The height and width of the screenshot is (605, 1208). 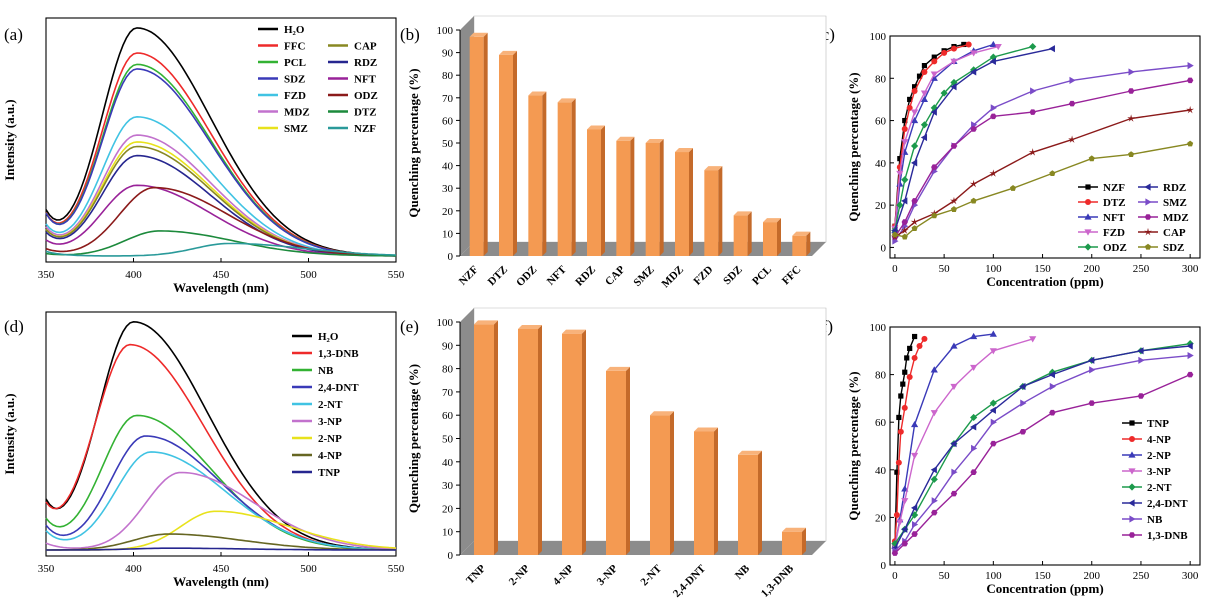 What do you see at coordinates (133, 275) in the screenshot?
I see `x-tick-label: 400` at bounding box center [133, 275].